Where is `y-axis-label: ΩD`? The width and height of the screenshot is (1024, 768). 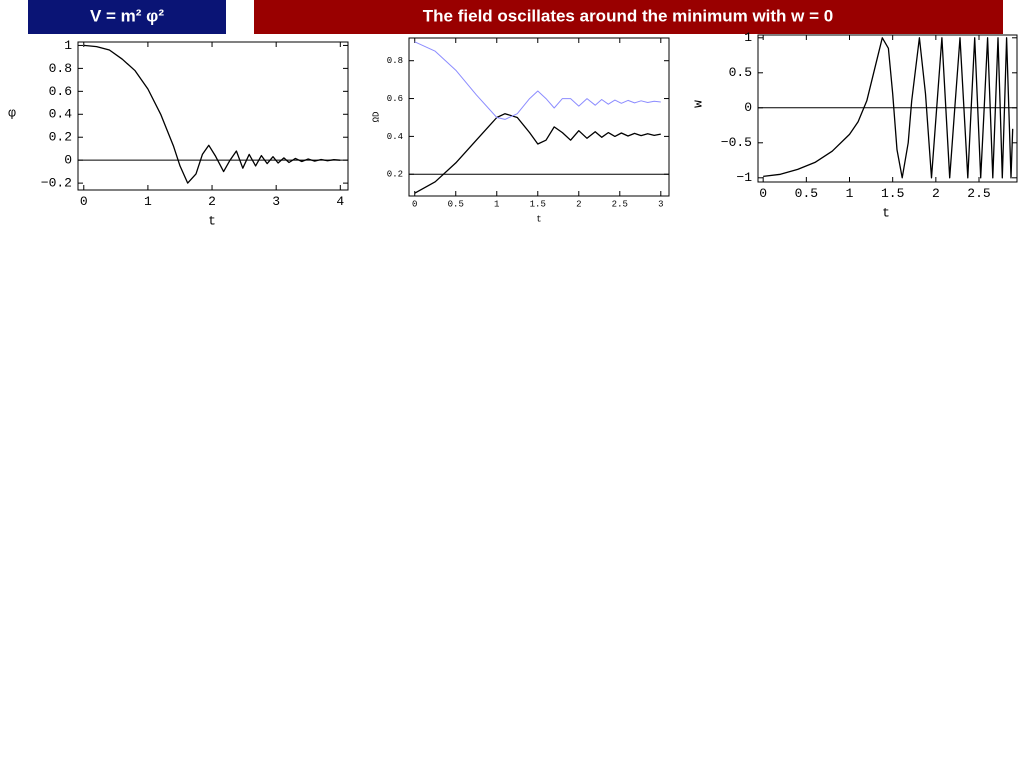 y-axis-label: ΩD is located at coordinates (376, 117).